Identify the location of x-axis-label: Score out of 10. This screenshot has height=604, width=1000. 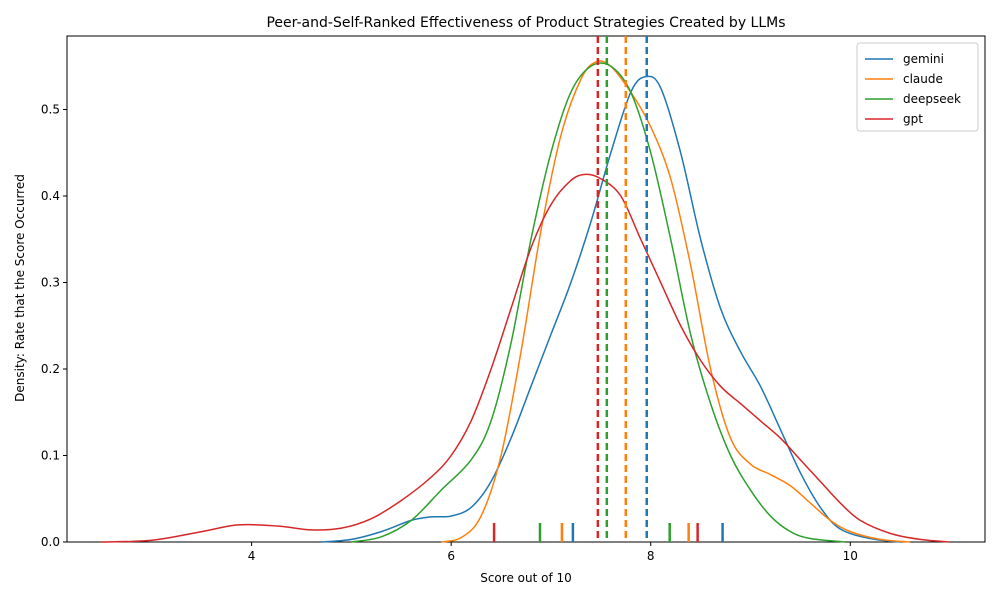
(526, 578).